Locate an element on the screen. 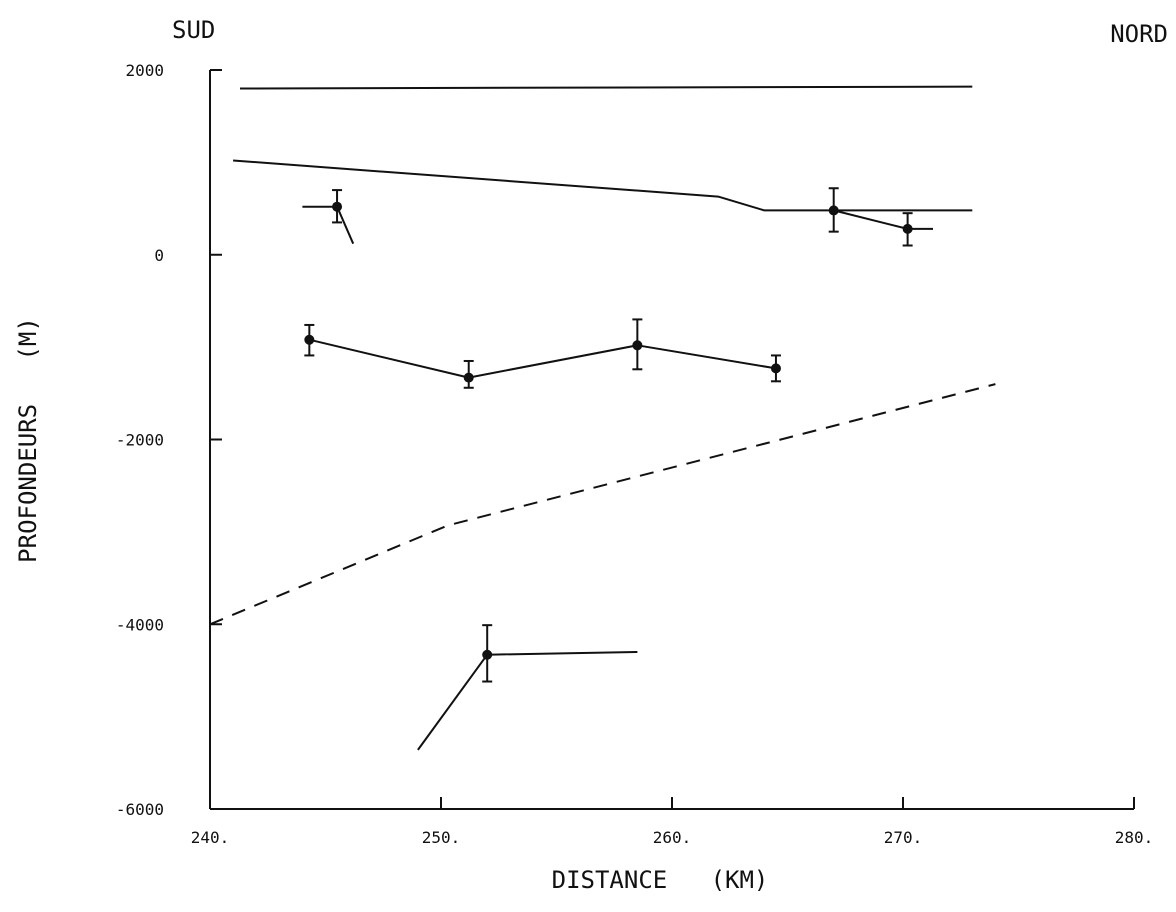 The height and width of the screenshot is (912, 1176). y-tick-label: 0 is located at coordinates (159, 255).